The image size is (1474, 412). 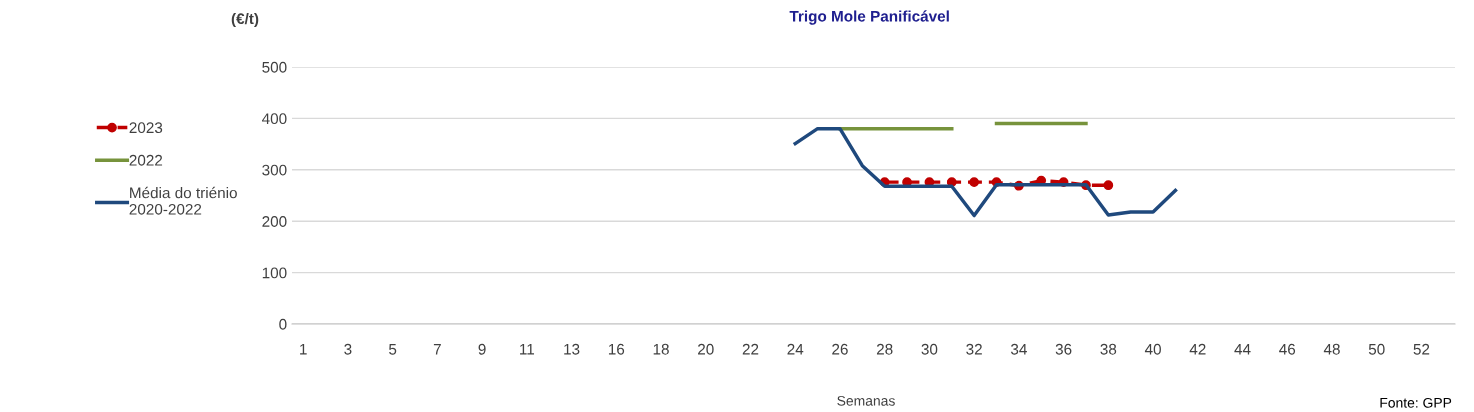 I want to click on y-axis-title: (€/t), so click(x=245, y=20).